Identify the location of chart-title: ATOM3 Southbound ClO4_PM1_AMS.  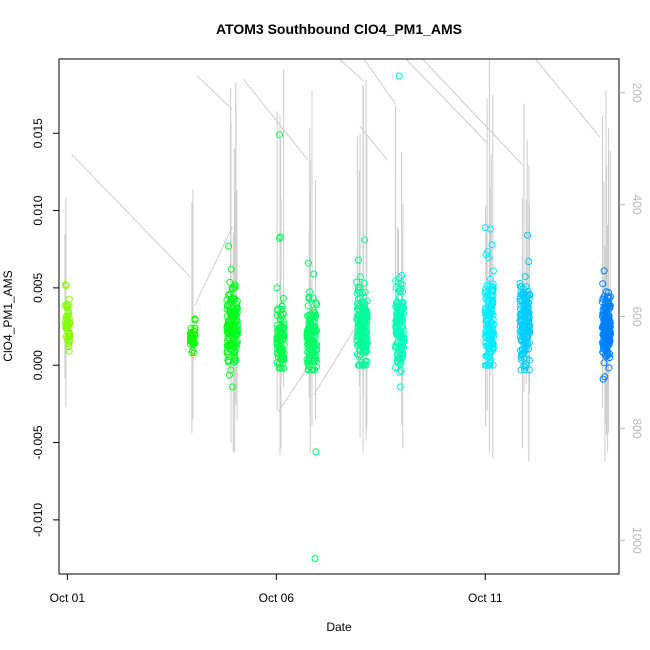
(339, 29).